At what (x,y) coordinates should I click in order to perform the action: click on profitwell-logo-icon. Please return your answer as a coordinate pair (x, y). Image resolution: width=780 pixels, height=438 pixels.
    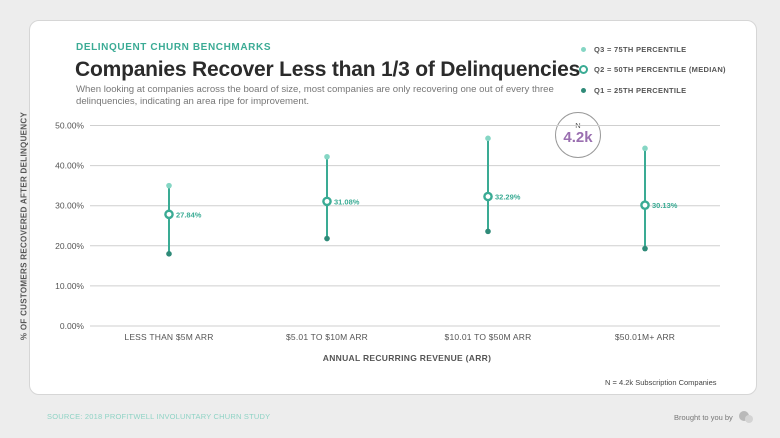
    Looking at the image, I should click on (745, 417).